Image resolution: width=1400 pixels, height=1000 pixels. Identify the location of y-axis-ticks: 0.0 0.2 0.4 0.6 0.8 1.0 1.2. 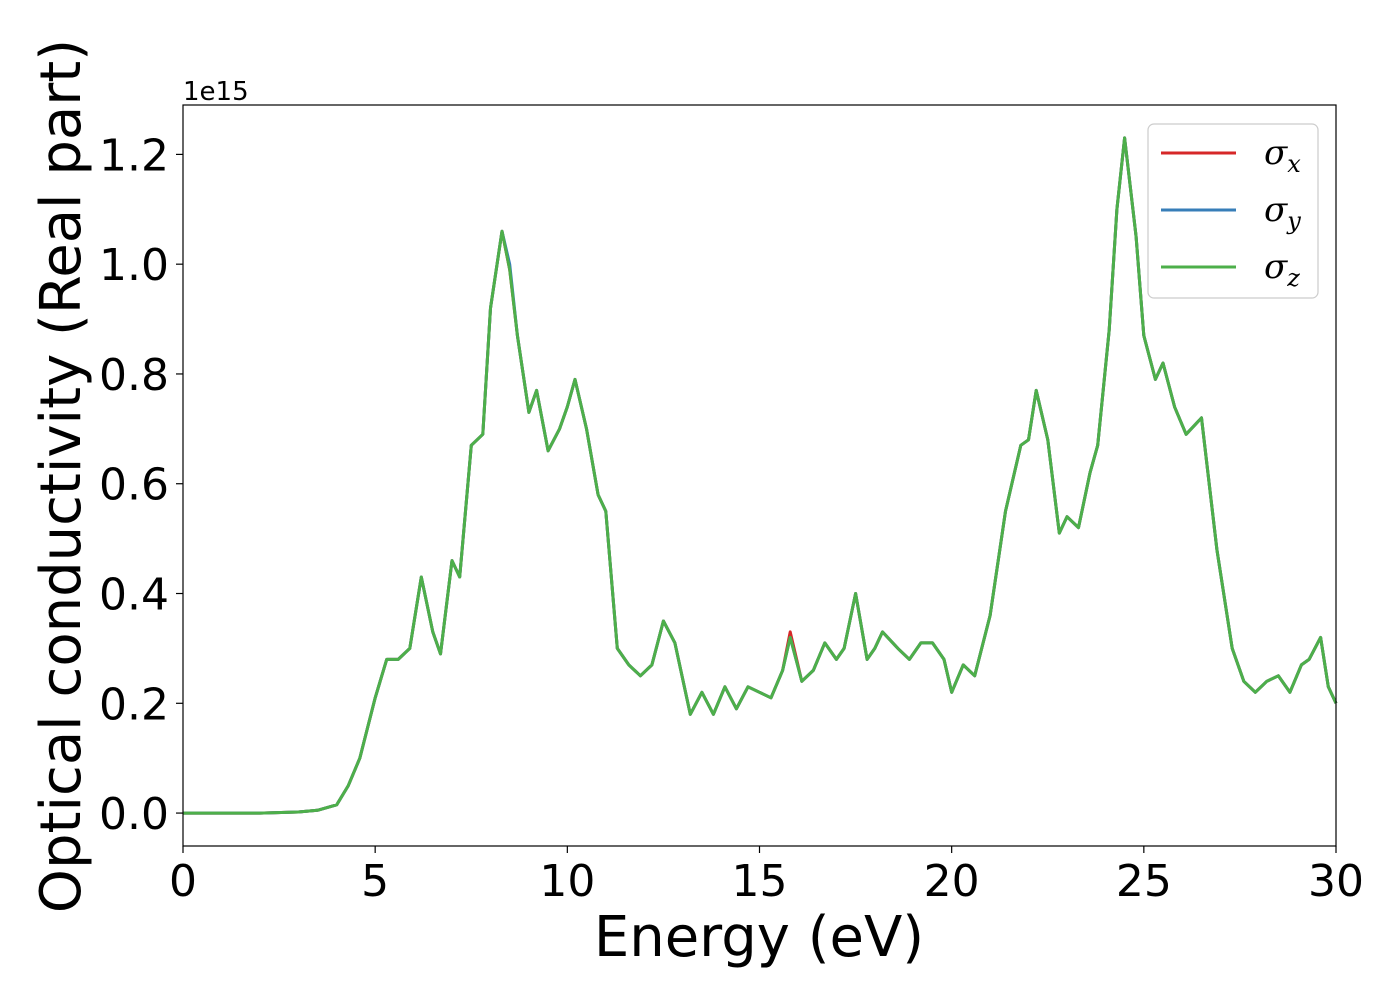
(141, 485).